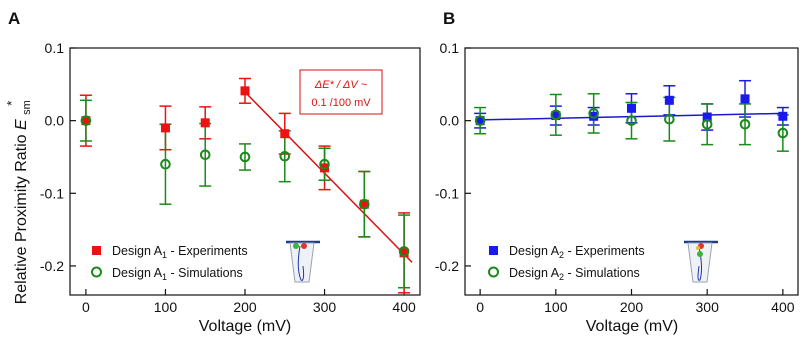 The image size is (802, 340). What do you see at coordinates (14, 18) in the screenshot?
I see `panel-a-letter: A` at bounding box center [14, 18].